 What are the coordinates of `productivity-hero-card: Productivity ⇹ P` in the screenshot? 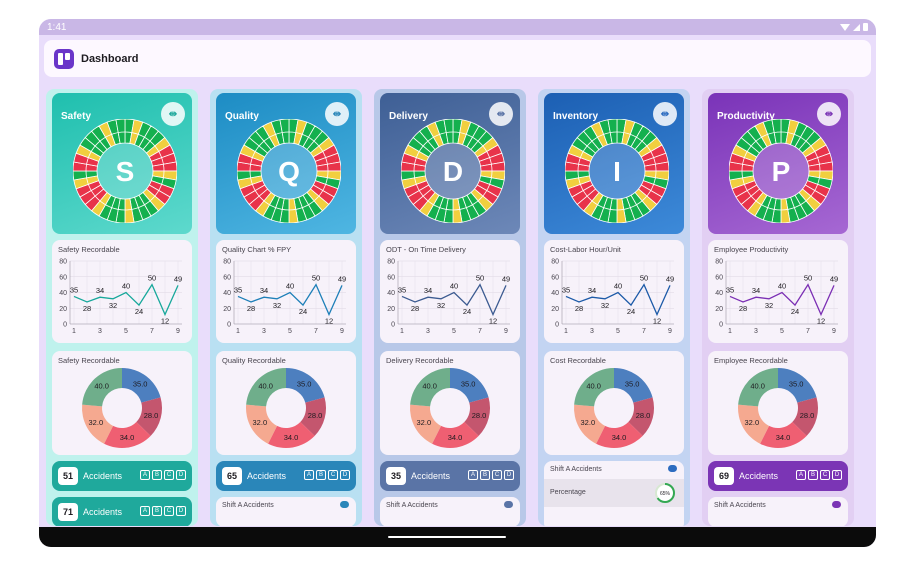 It's located at (778, 163).